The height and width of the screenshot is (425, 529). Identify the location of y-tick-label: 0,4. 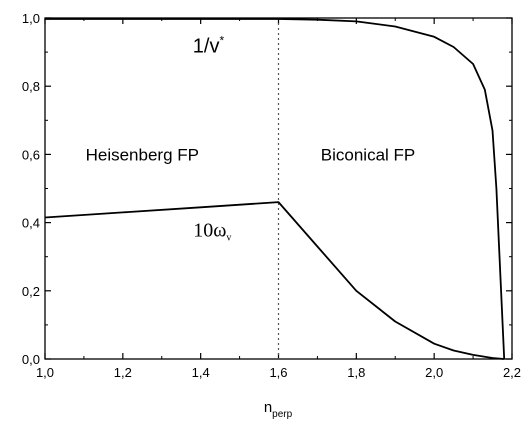
(31, 223).